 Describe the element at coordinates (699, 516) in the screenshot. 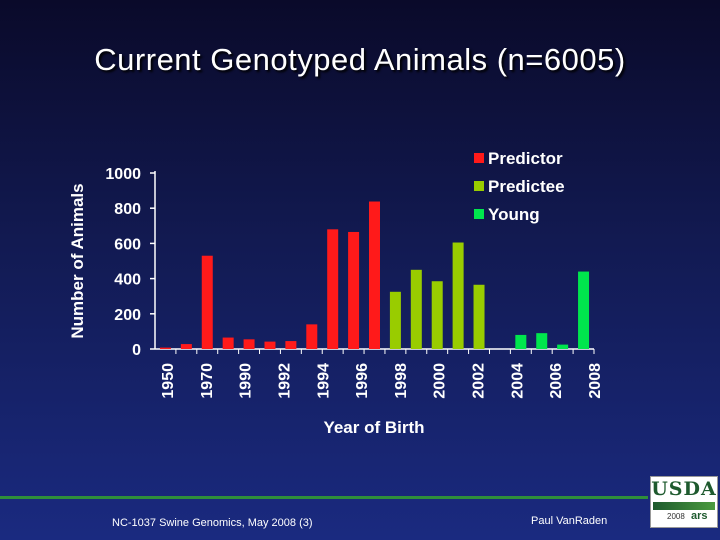

I see `ars-logo-text: ars` at that location.